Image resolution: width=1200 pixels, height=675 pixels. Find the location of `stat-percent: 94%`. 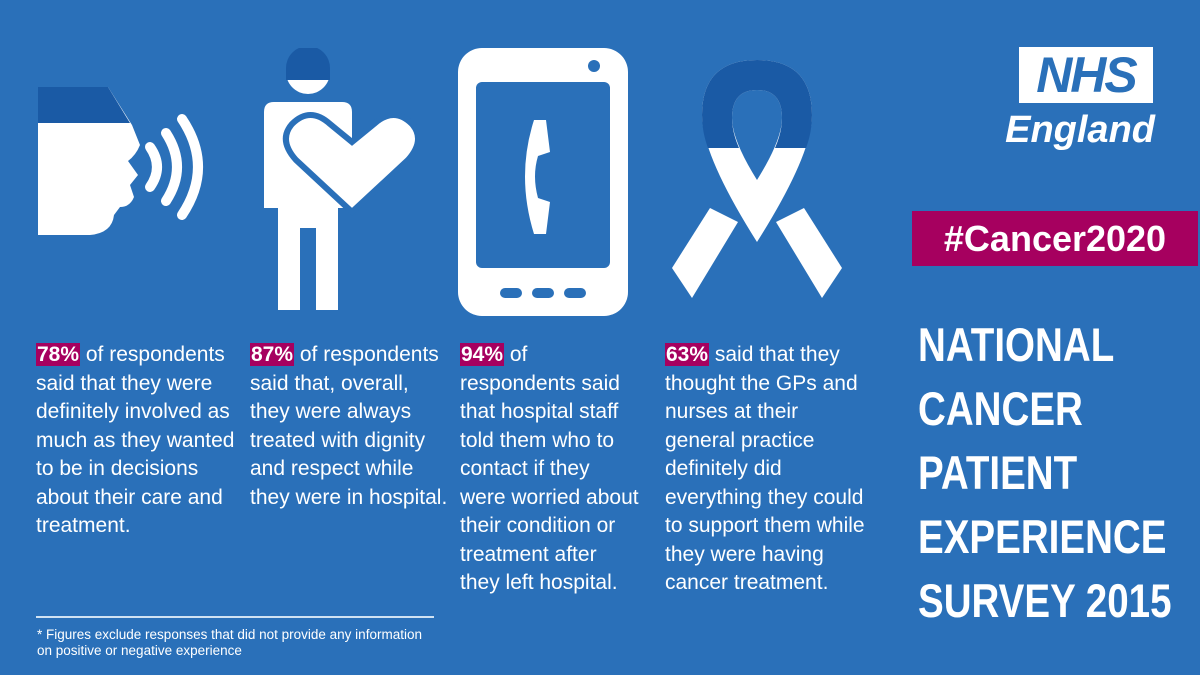

stat-percent: 94% is located at coordinates (482, 354).